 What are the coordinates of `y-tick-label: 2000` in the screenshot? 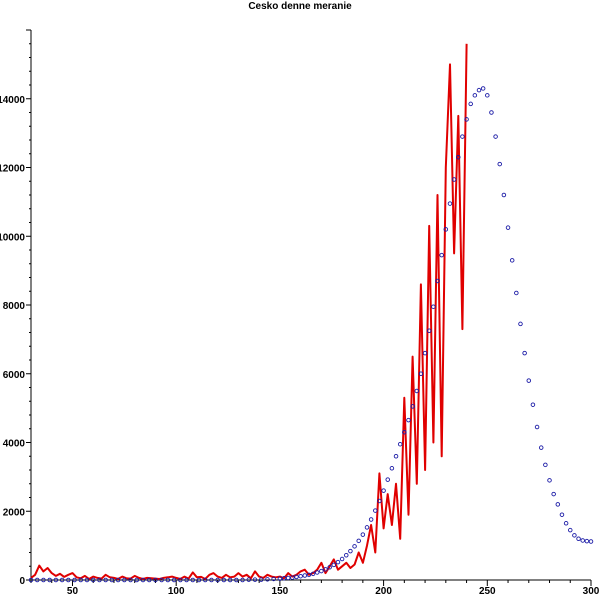 It's located at (14, 512).